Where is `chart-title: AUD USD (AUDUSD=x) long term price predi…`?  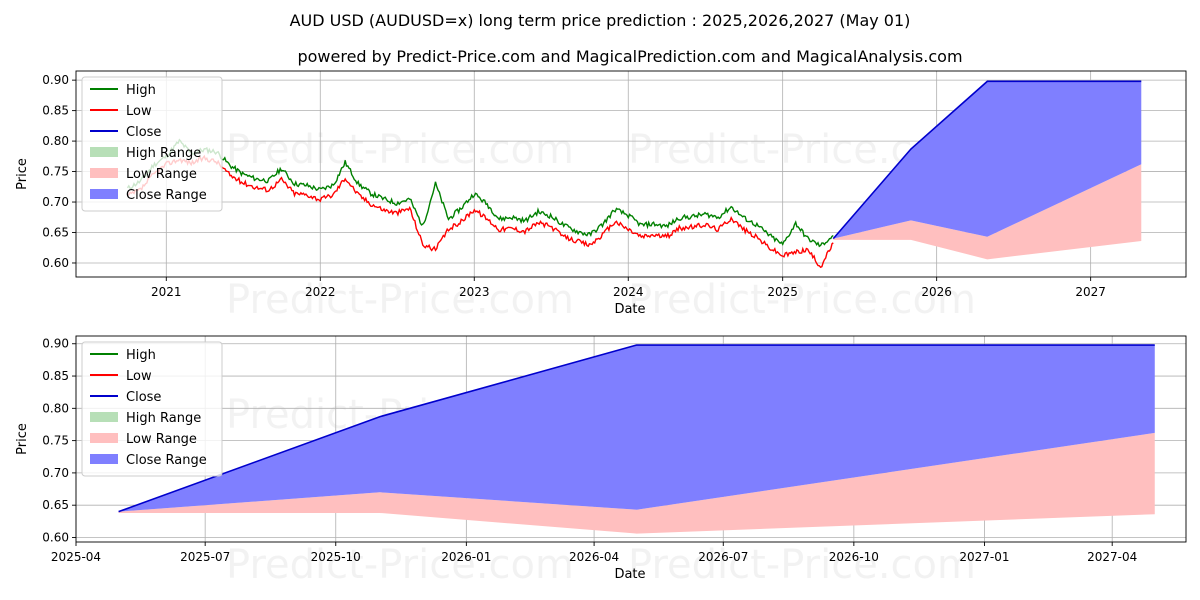 chart-title: AUD USD (AUDUSD=x) long term price predi… is located at coordinates (600, 20).